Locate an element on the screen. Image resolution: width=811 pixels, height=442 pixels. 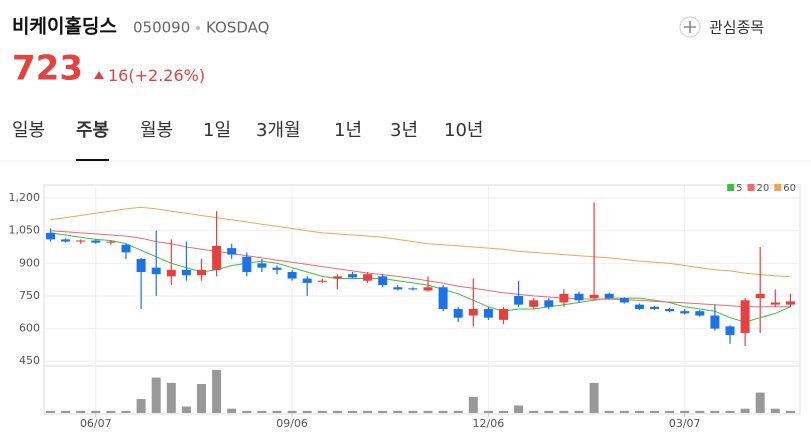
stock-code: 050090 is located at coordinates (161, 28).